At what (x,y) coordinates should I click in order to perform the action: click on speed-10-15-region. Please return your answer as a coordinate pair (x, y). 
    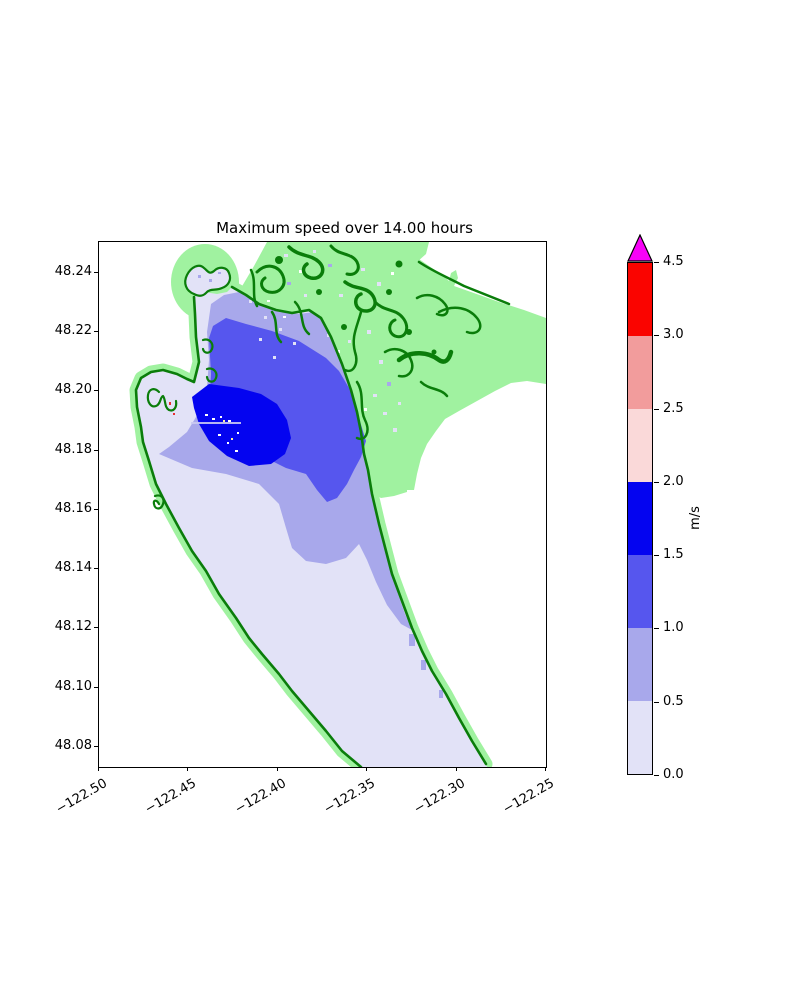
    Looking at the image, I should click on (287, 410).